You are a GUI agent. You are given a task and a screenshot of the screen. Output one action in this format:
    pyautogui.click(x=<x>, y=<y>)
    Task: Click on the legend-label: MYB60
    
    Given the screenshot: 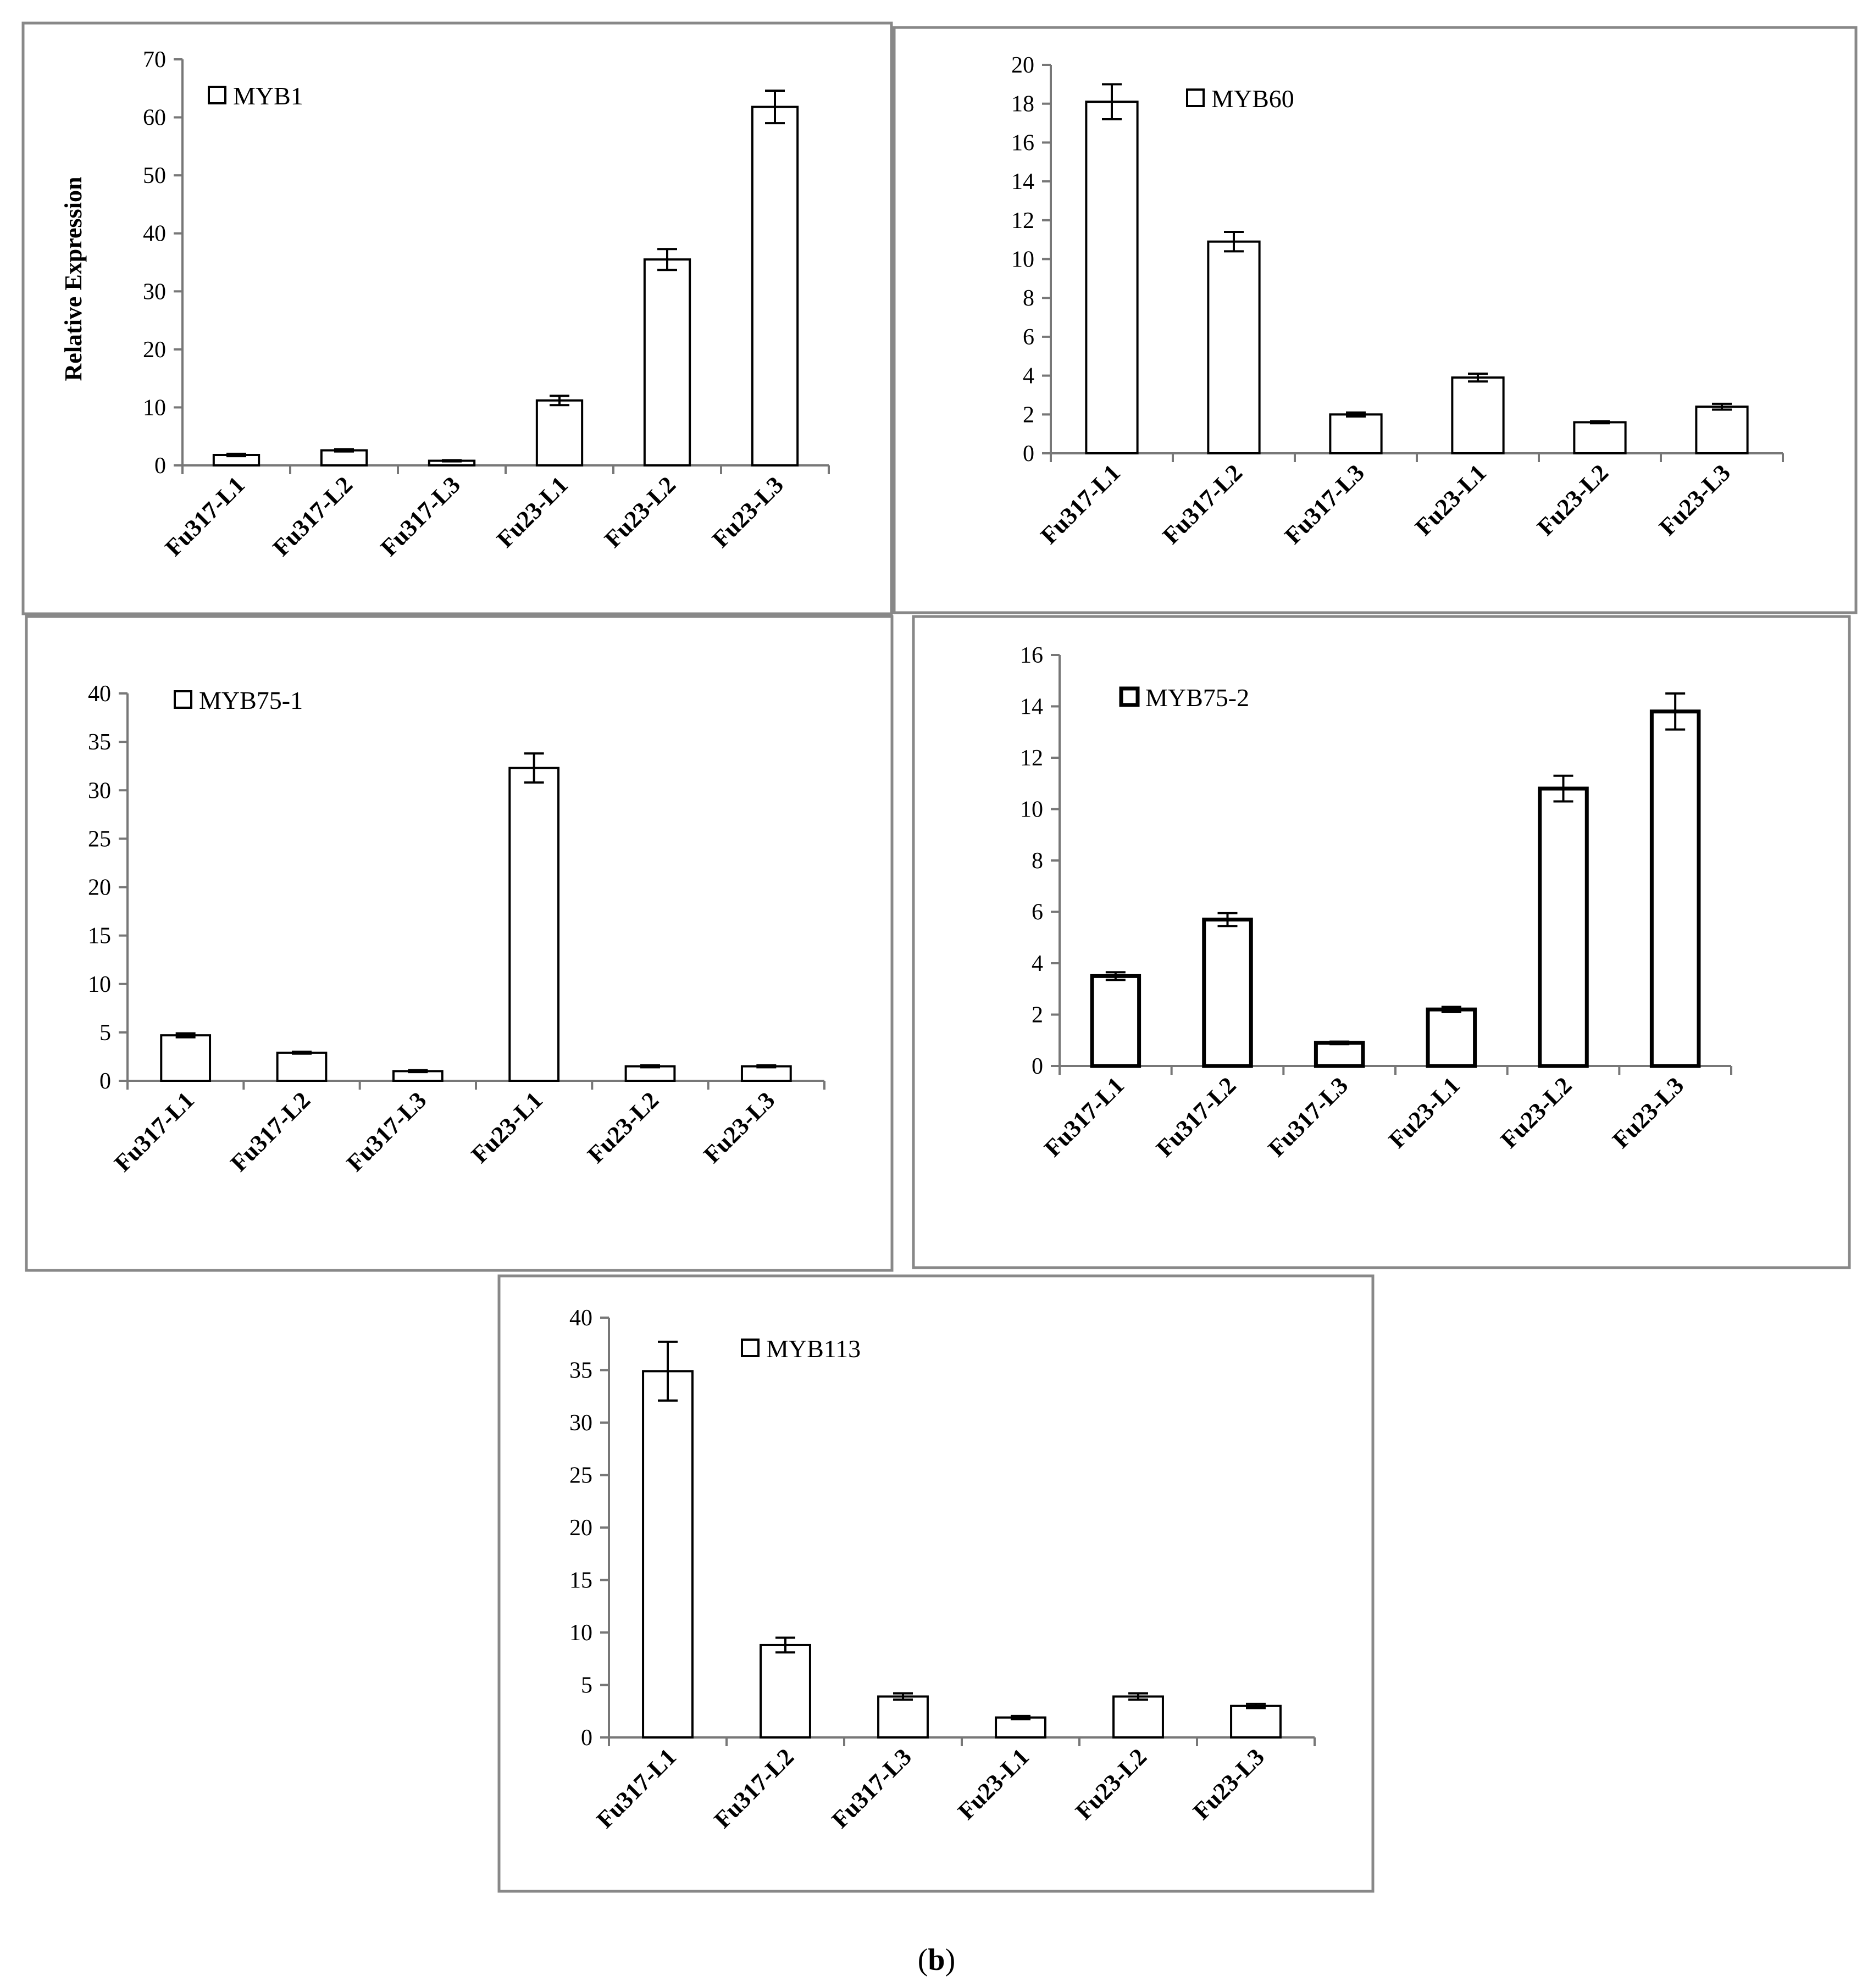 What is the action you would take?
    pyautogui.click(x=1252, y=99)
    